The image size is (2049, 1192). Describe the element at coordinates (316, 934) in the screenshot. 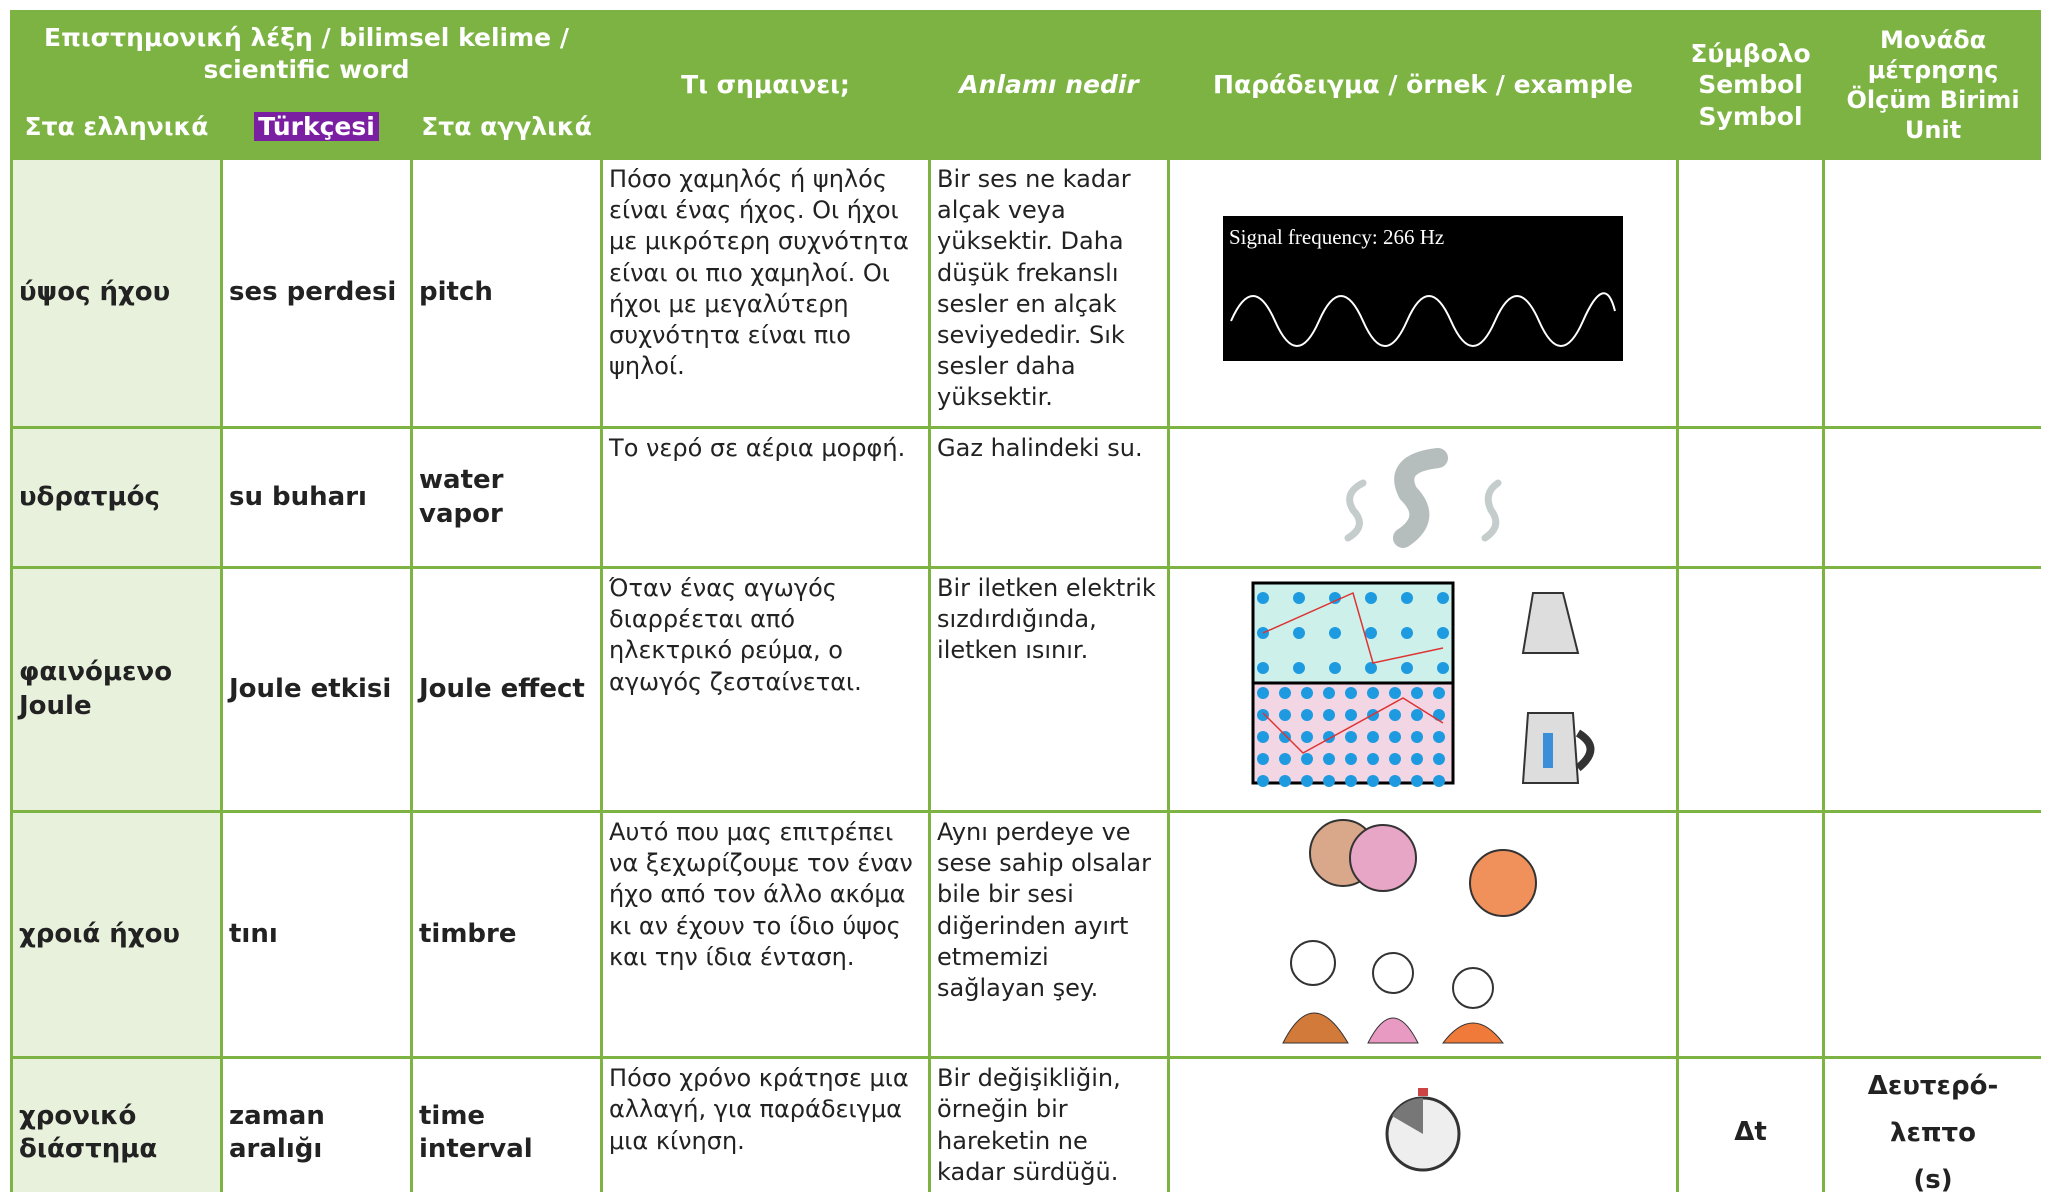

I see `table-cell: tını` at that location.